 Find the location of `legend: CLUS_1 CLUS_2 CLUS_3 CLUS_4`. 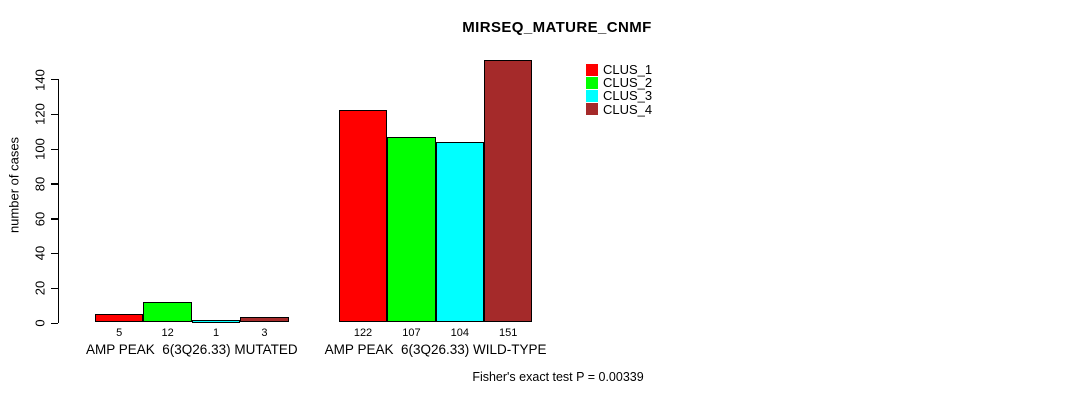

legend: CLUS_1 CLUS_2 CLUS_3 CLUS_4 is located at coordinates (619, 89).